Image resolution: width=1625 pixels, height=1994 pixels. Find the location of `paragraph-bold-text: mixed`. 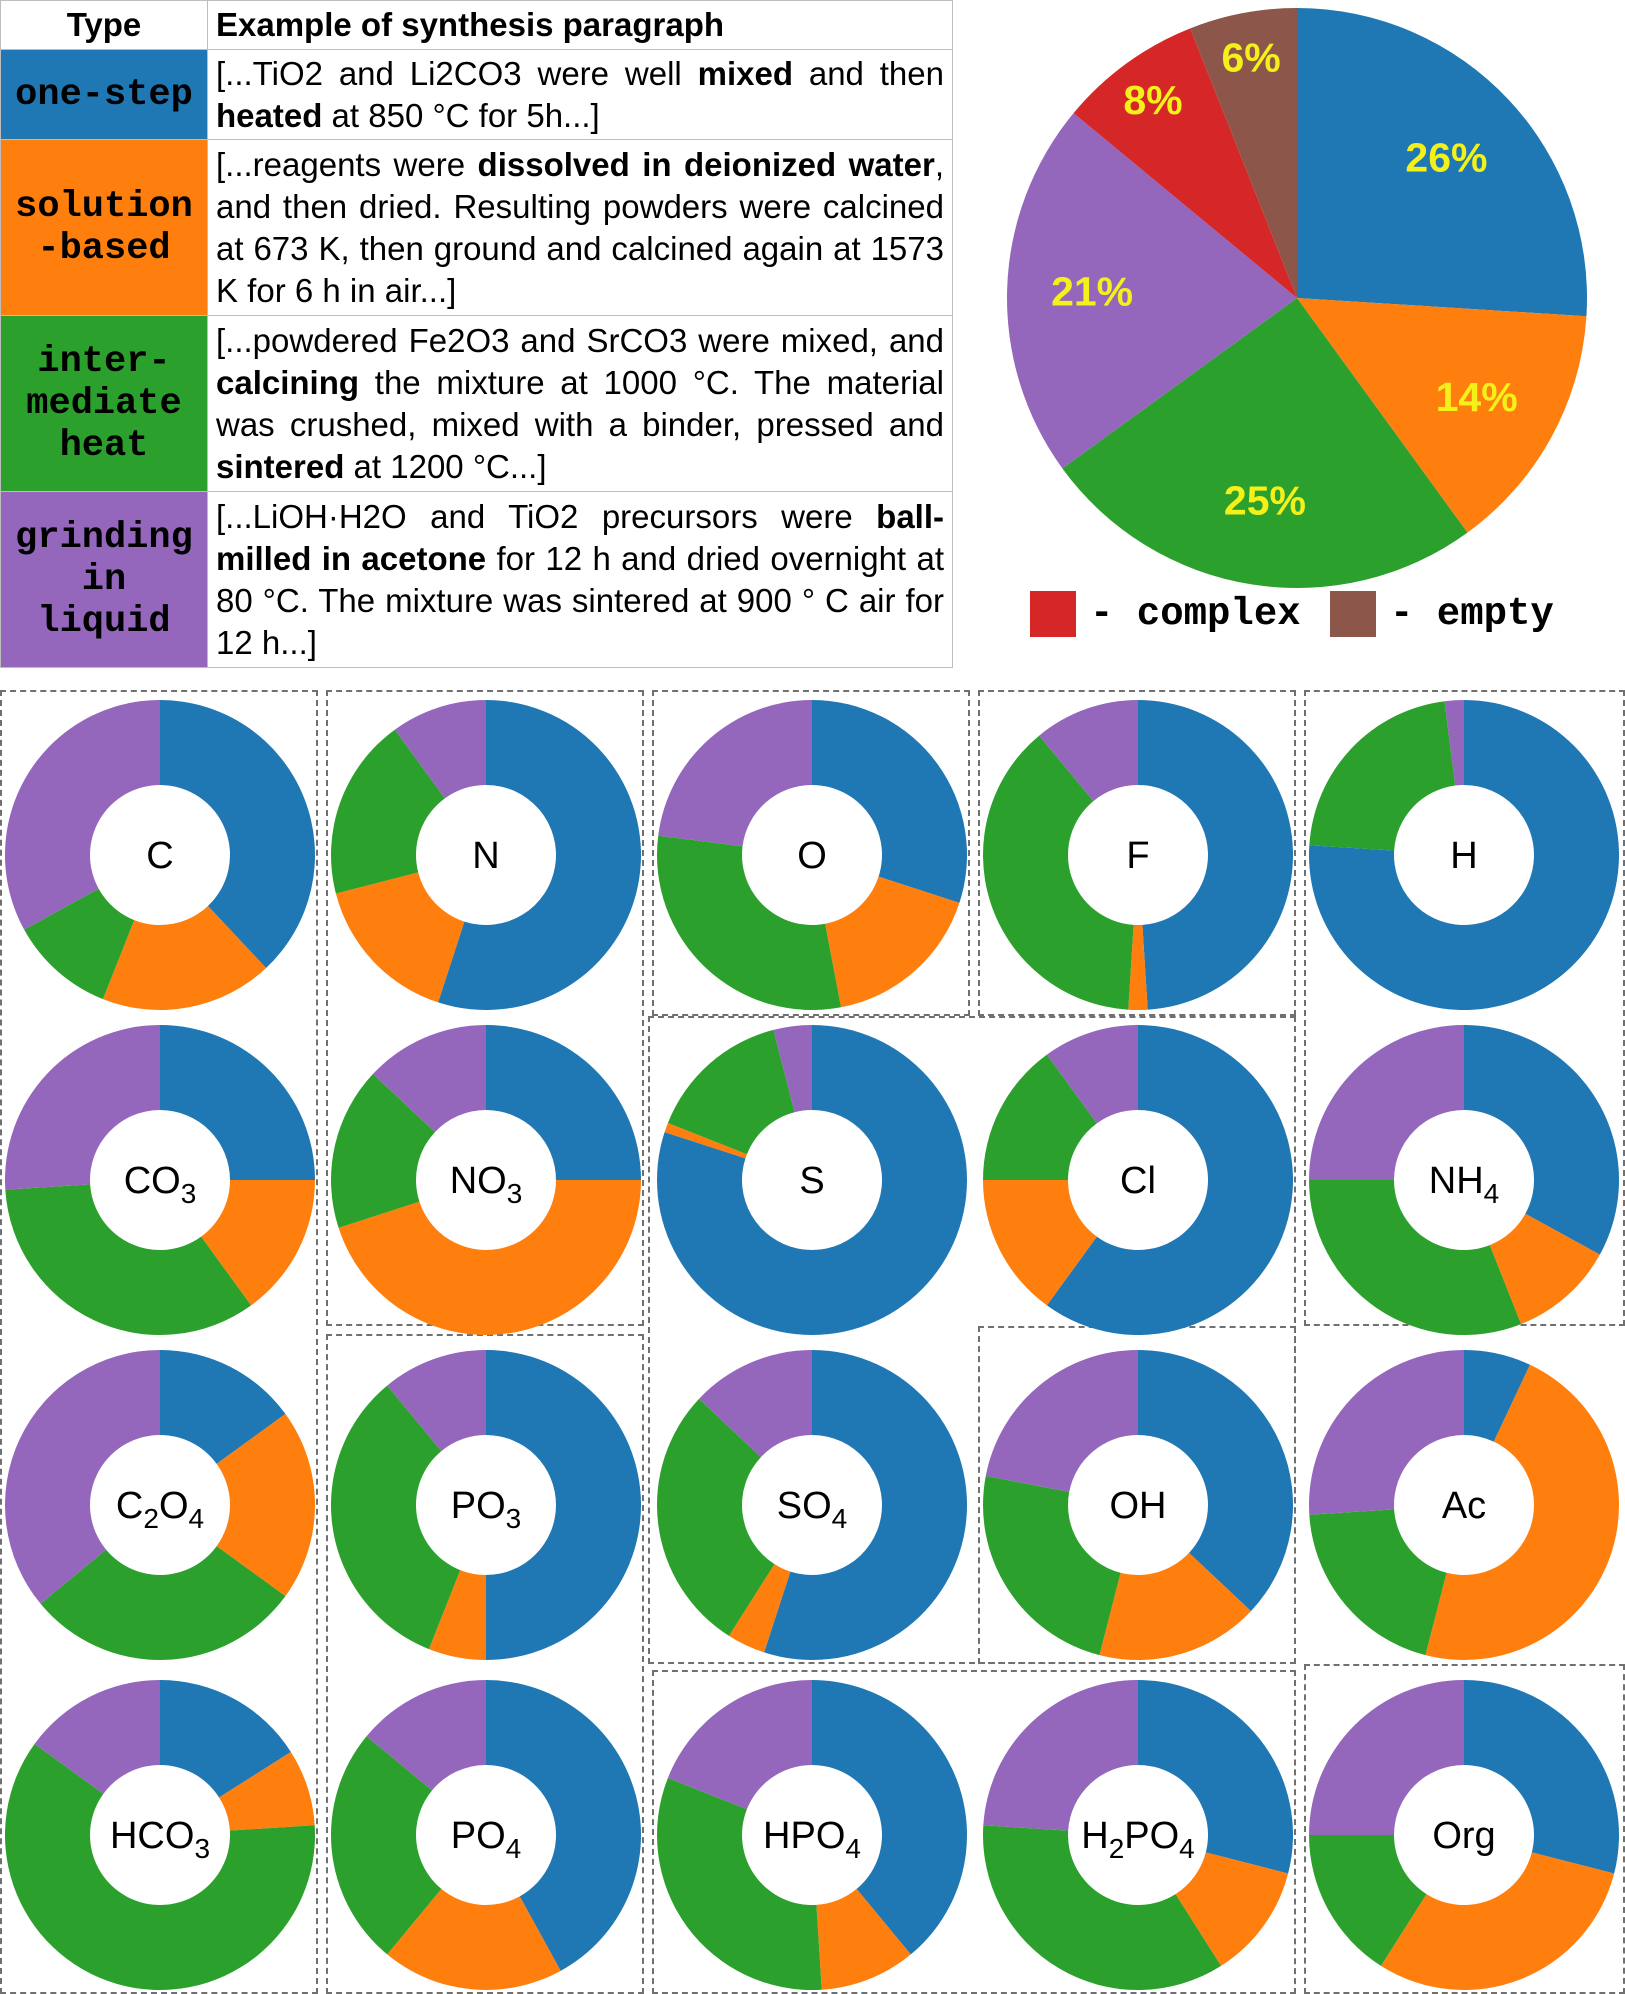

paragraph-bold-text: mixed is located at coordinates (745, 73).